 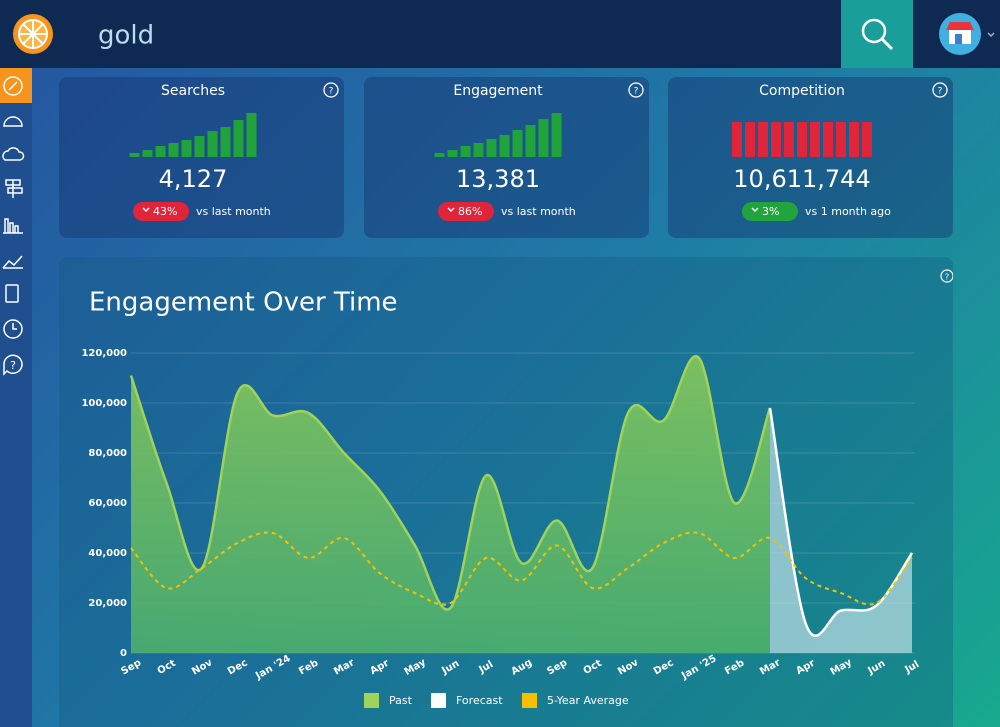 I want to click on card-title: Engagement, so click(x=498, y=91).